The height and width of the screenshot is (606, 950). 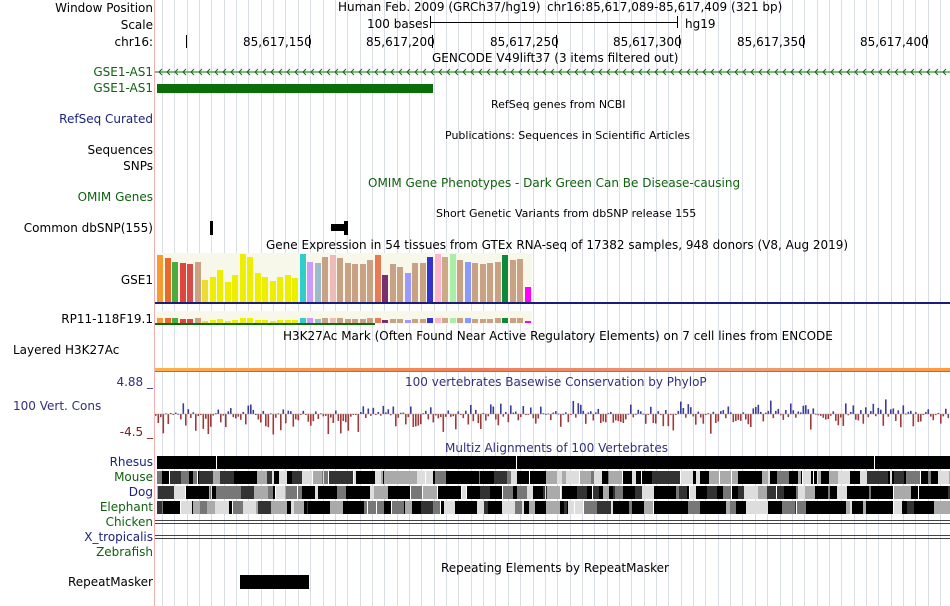 What do you see at coordinates (274, 582) in the screenshot?
I see `rmsk-repeat-element` at bounding box center [274, 582].